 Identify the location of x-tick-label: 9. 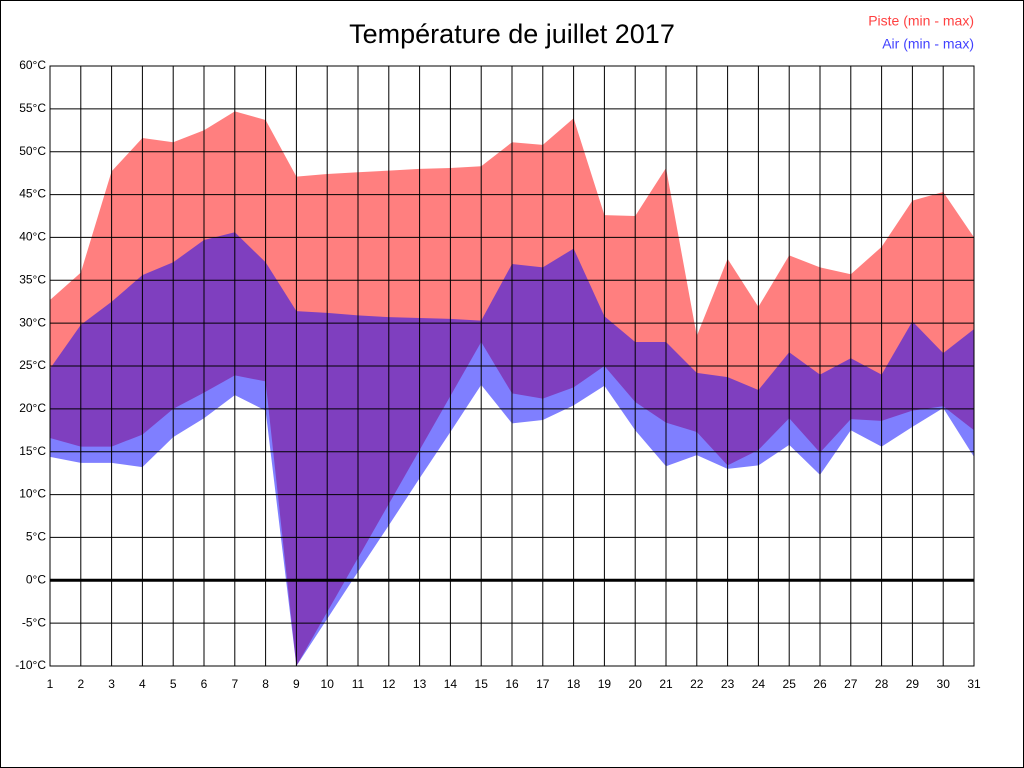
(296, 684).